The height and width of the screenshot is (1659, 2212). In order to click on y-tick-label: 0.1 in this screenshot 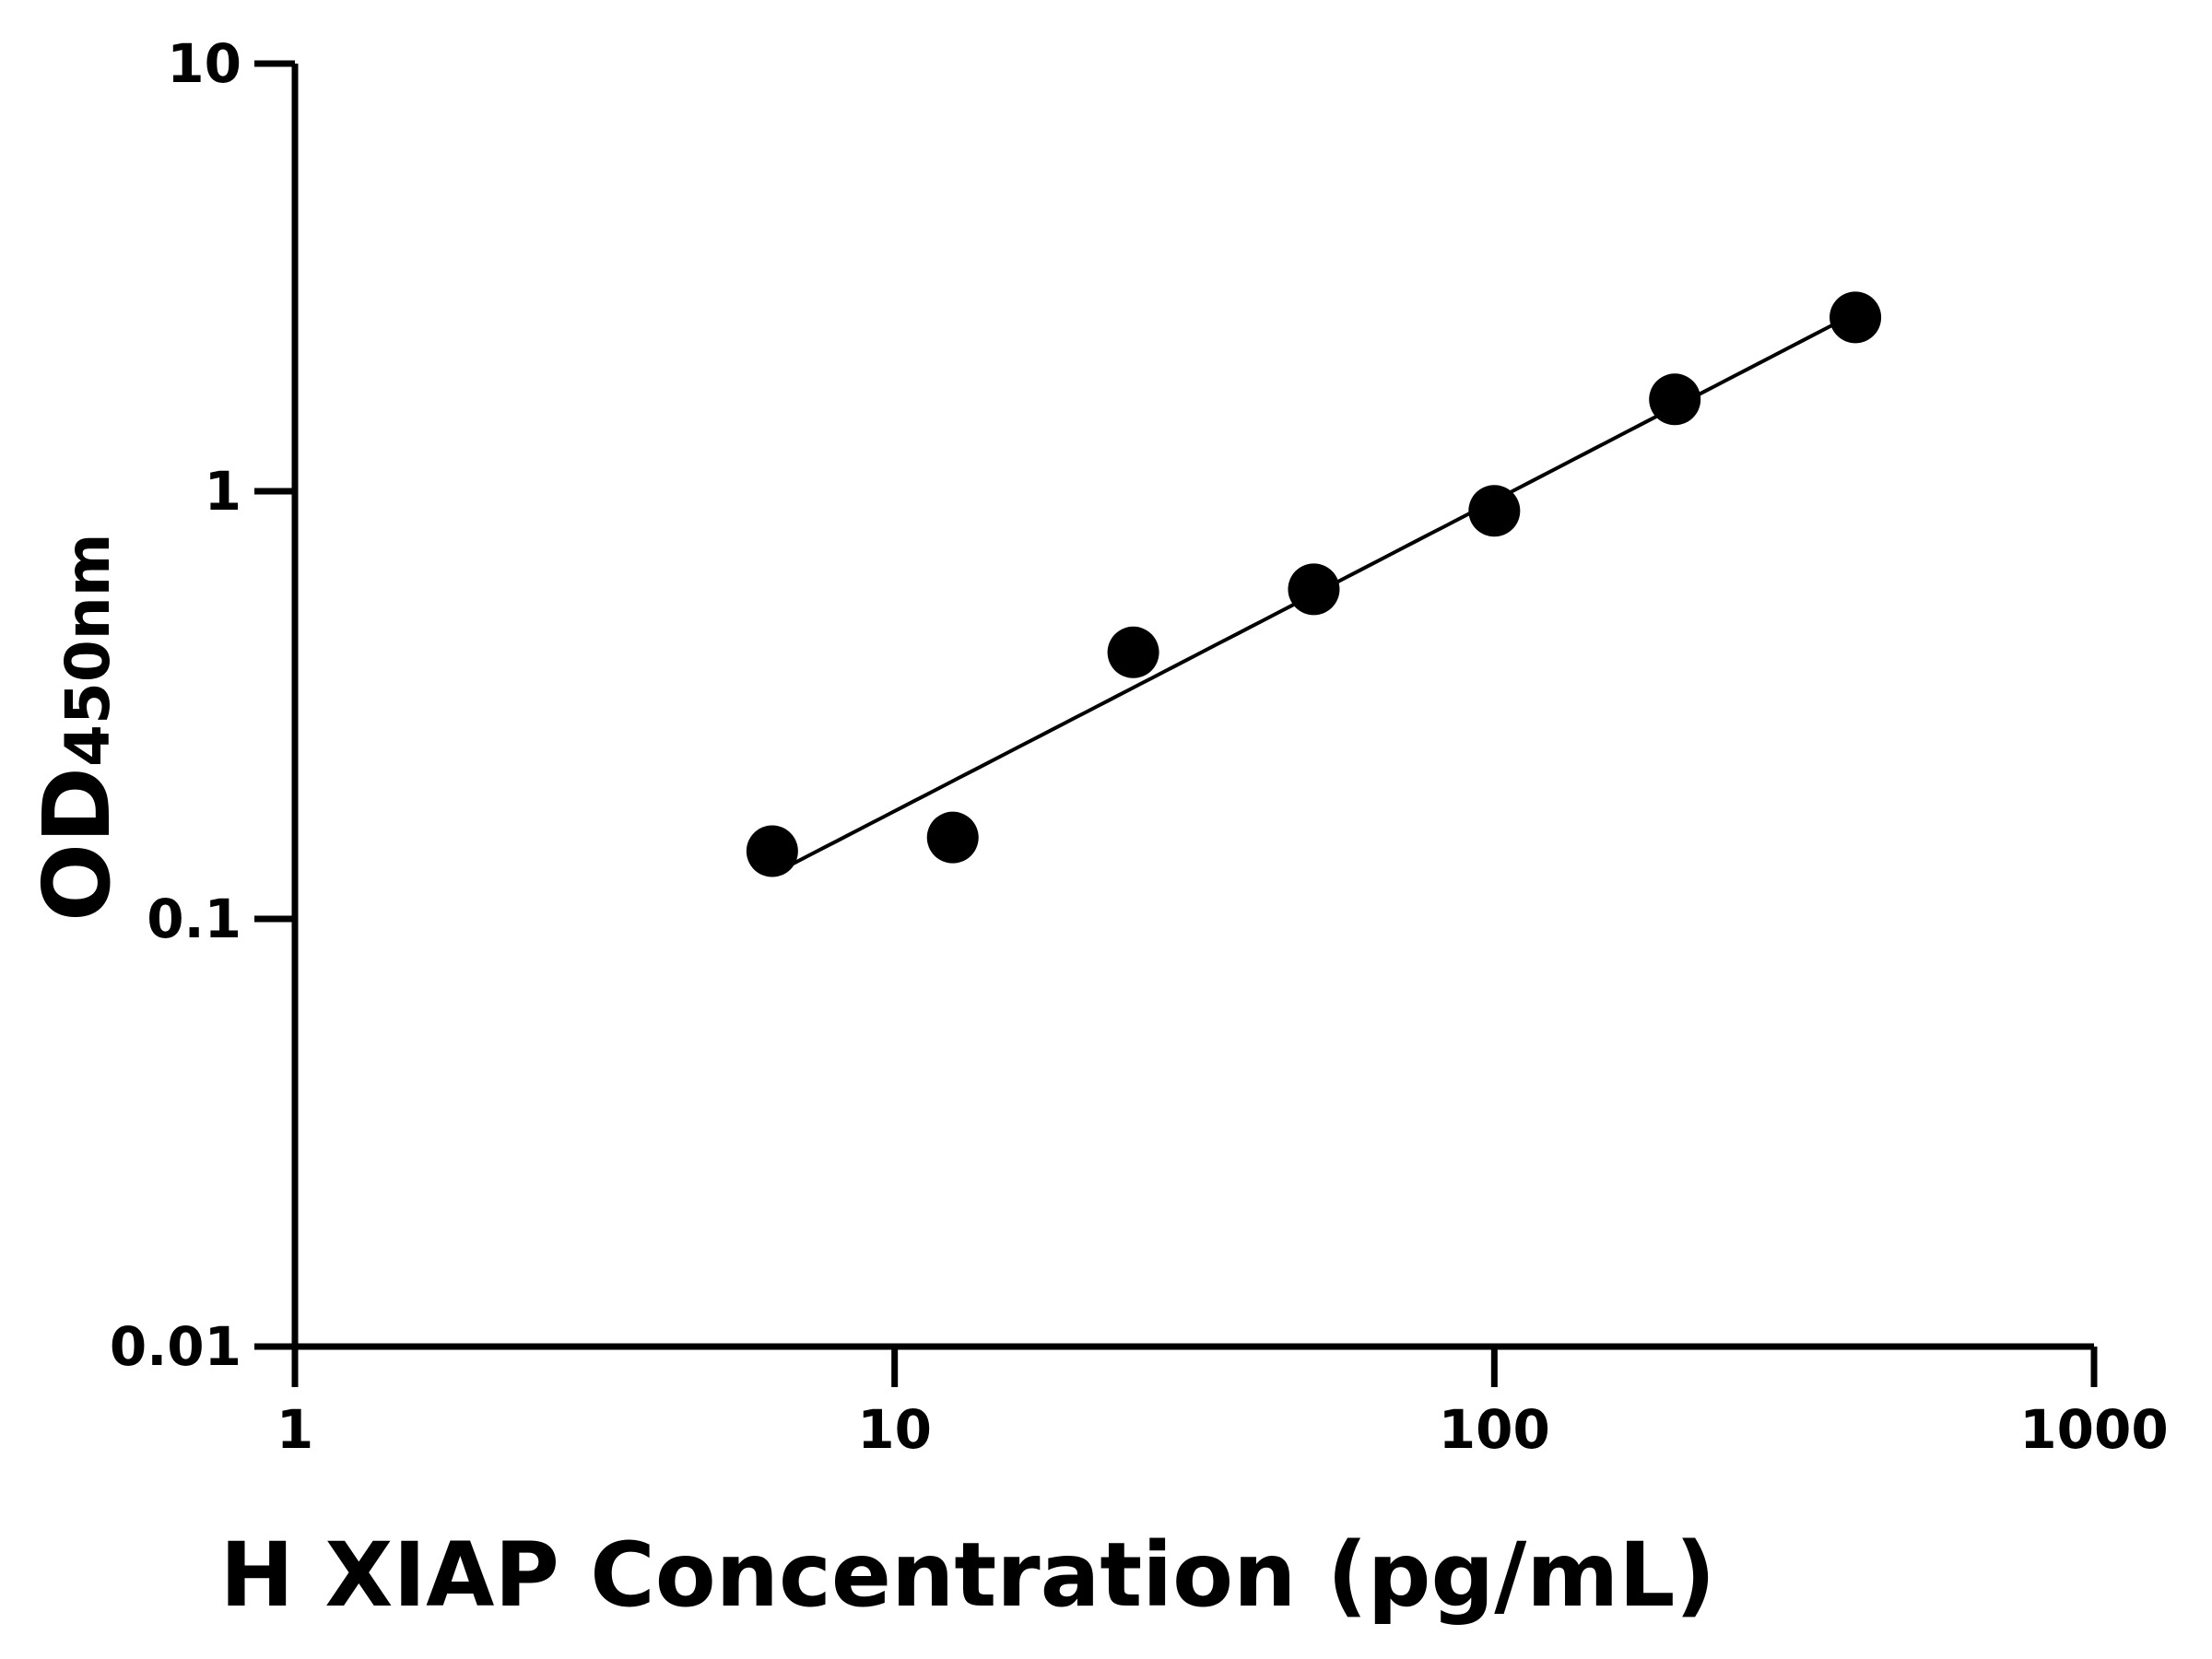, I will do `click(194, 919)`.